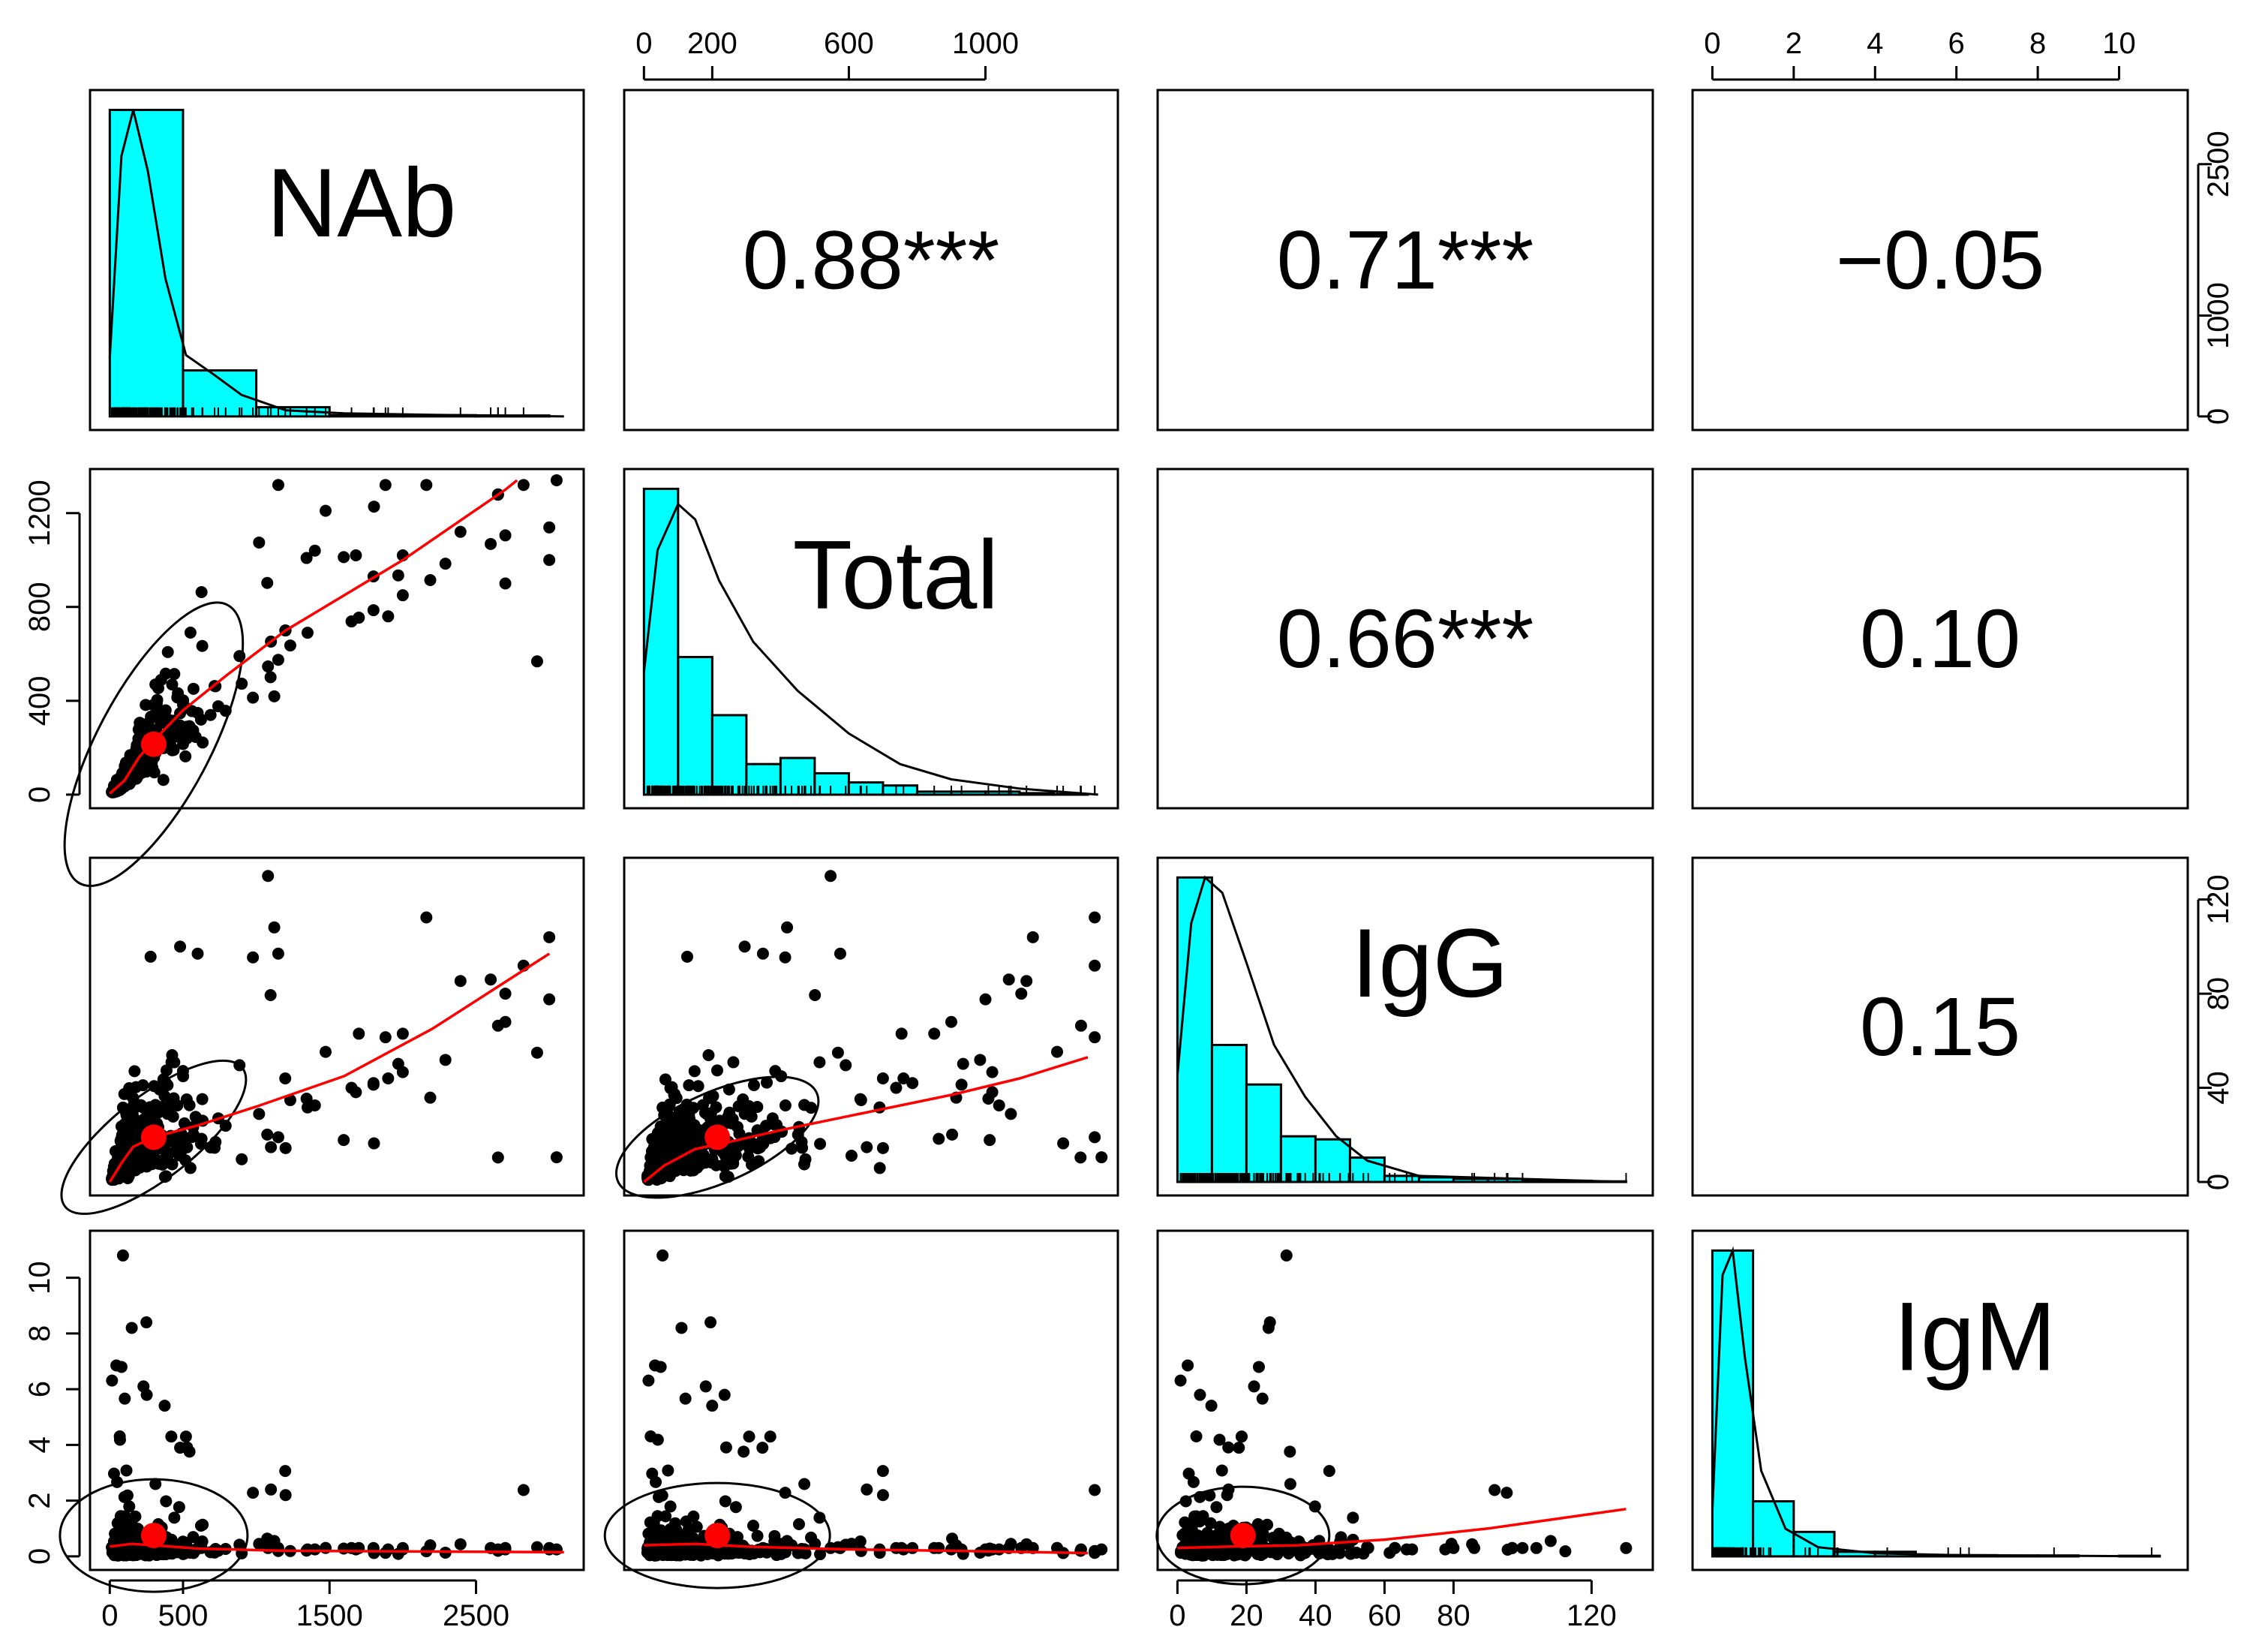  Describe the element at coordinates (643, 43) in the screenshot. I see `top-tick-label-total: 0` at that location.